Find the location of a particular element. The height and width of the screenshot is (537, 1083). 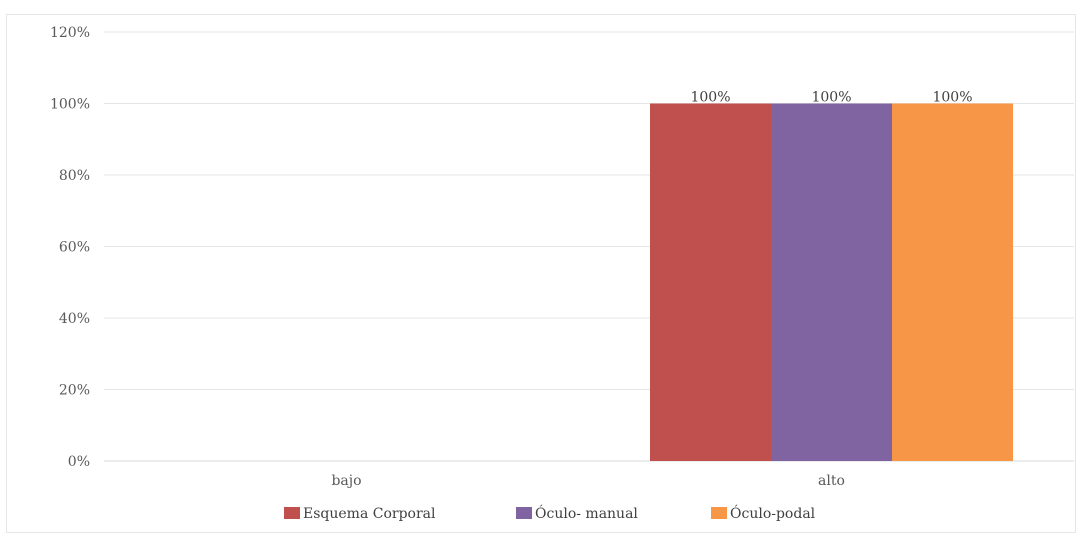

legend-label: Óculo-podal is located at coordinates (773, 513).